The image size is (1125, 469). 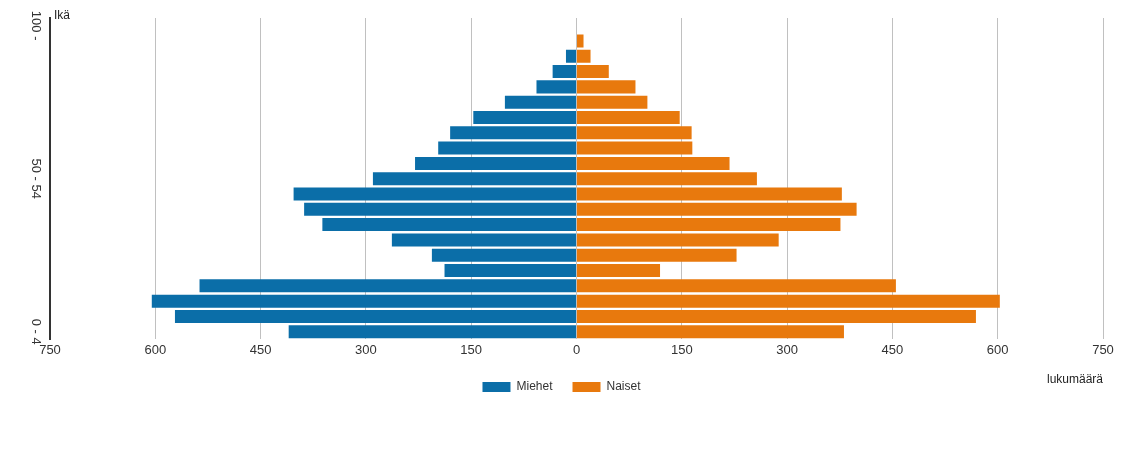 What do you see at coordinates (535, 386) in the screenshot?
I see `legend-label: Miehet` at bounding box center [535, 386].